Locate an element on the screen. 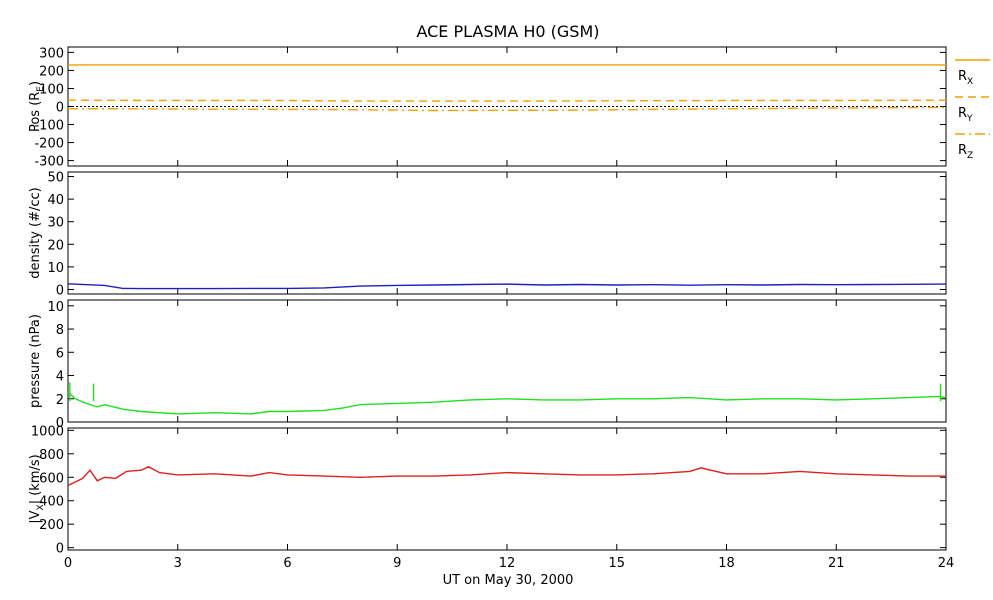 The width and height of the screenshot is (993, 600). x-tick-label: 9 is located at coordinates (397, 563).